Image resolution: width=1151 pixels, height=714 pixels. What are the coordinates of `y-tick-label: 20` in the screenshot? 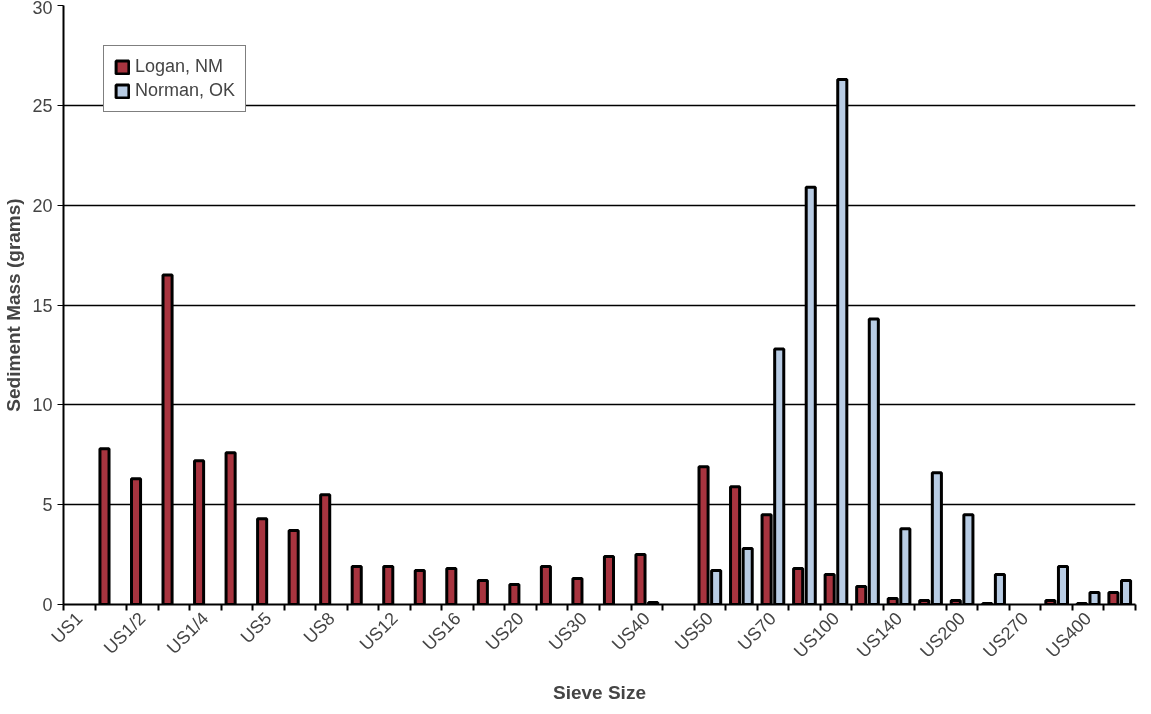 It's located at (42, 205).